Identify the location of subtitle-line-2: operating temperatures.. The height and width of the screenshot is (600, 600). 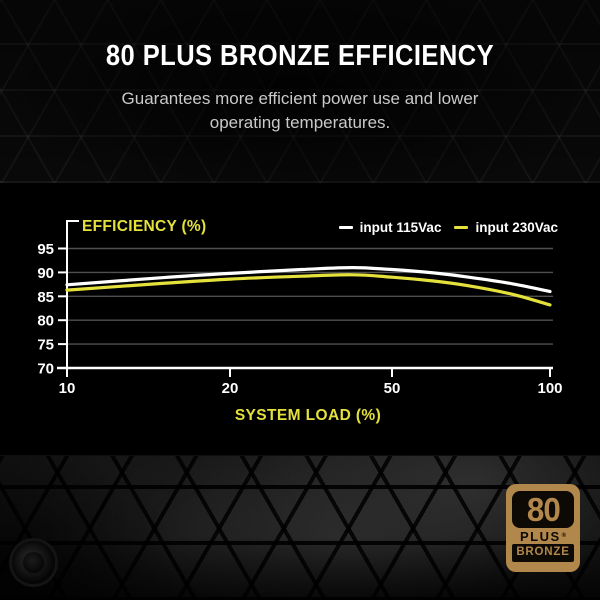
(300, 123).